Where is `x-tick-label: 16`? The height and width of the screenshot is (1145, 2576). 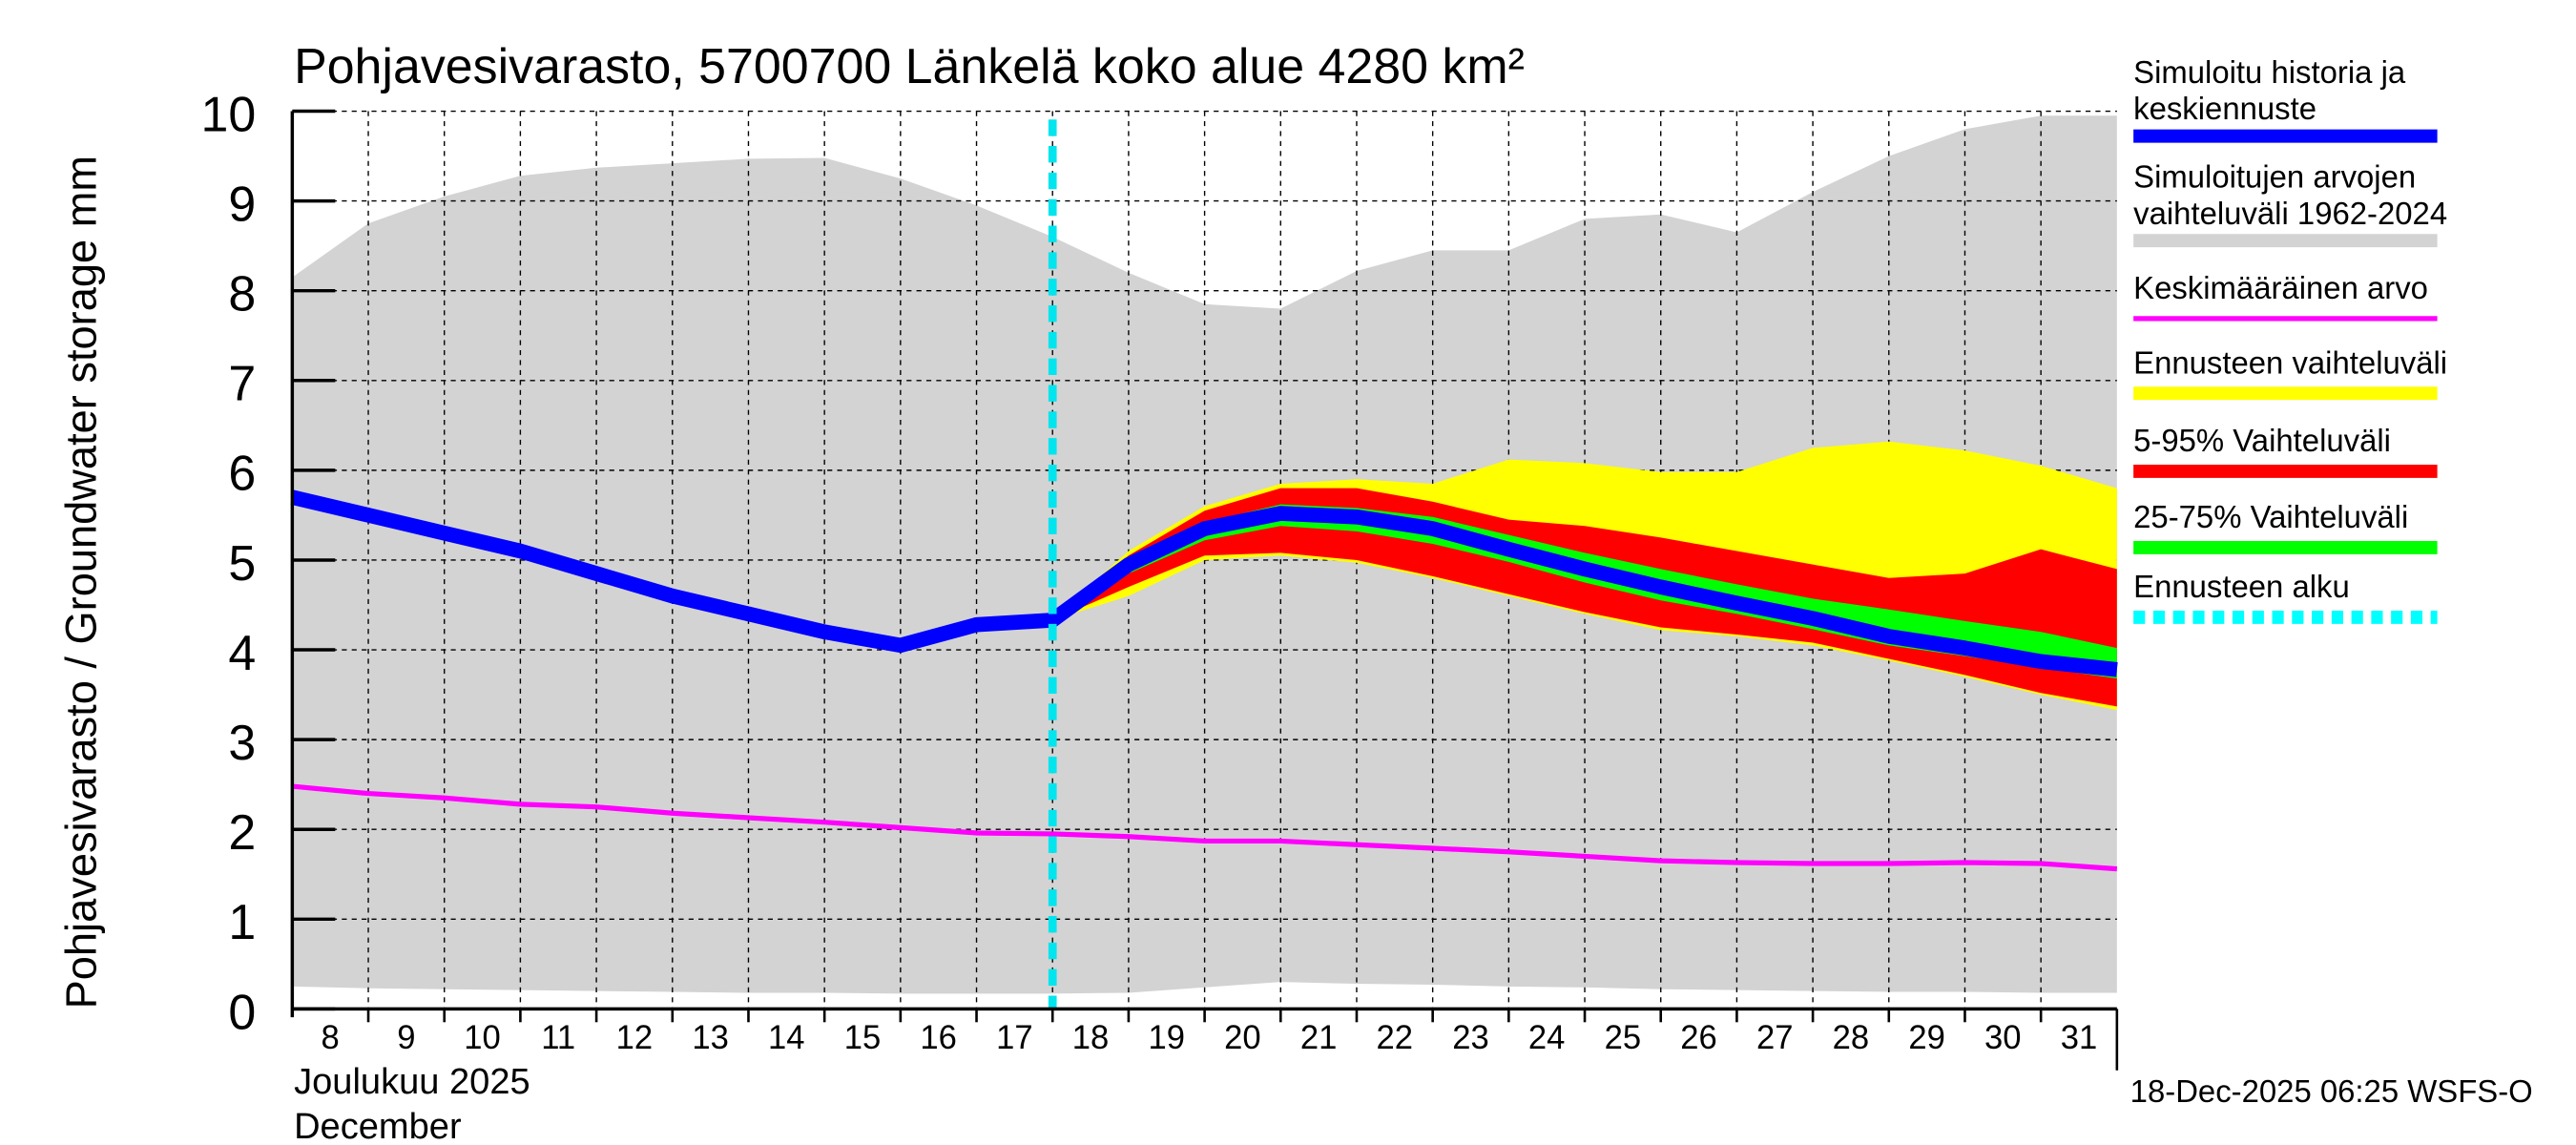 x-tick-label: 16 is located at coordinates (938, 1038).